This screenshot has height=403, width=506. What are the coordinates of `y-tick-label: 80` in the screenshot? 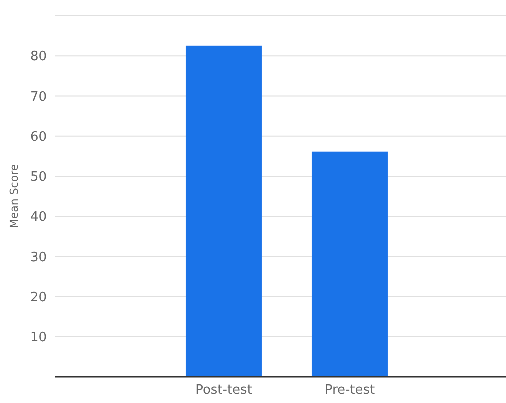 It's located at (38, 57).